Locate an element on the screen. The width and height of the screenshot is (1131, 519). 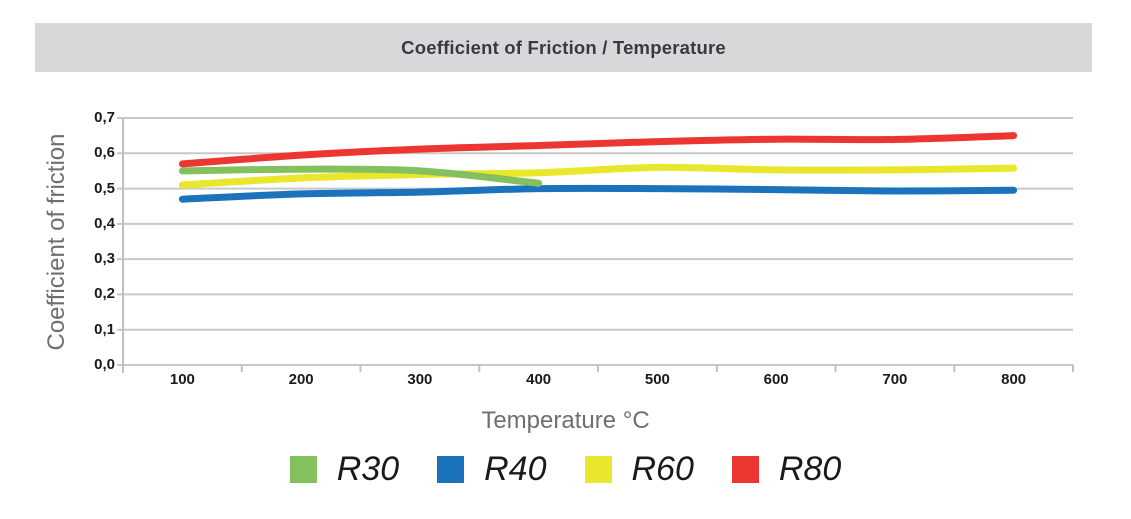
x-tick-label: 600 is located at coordinates (776, 379).